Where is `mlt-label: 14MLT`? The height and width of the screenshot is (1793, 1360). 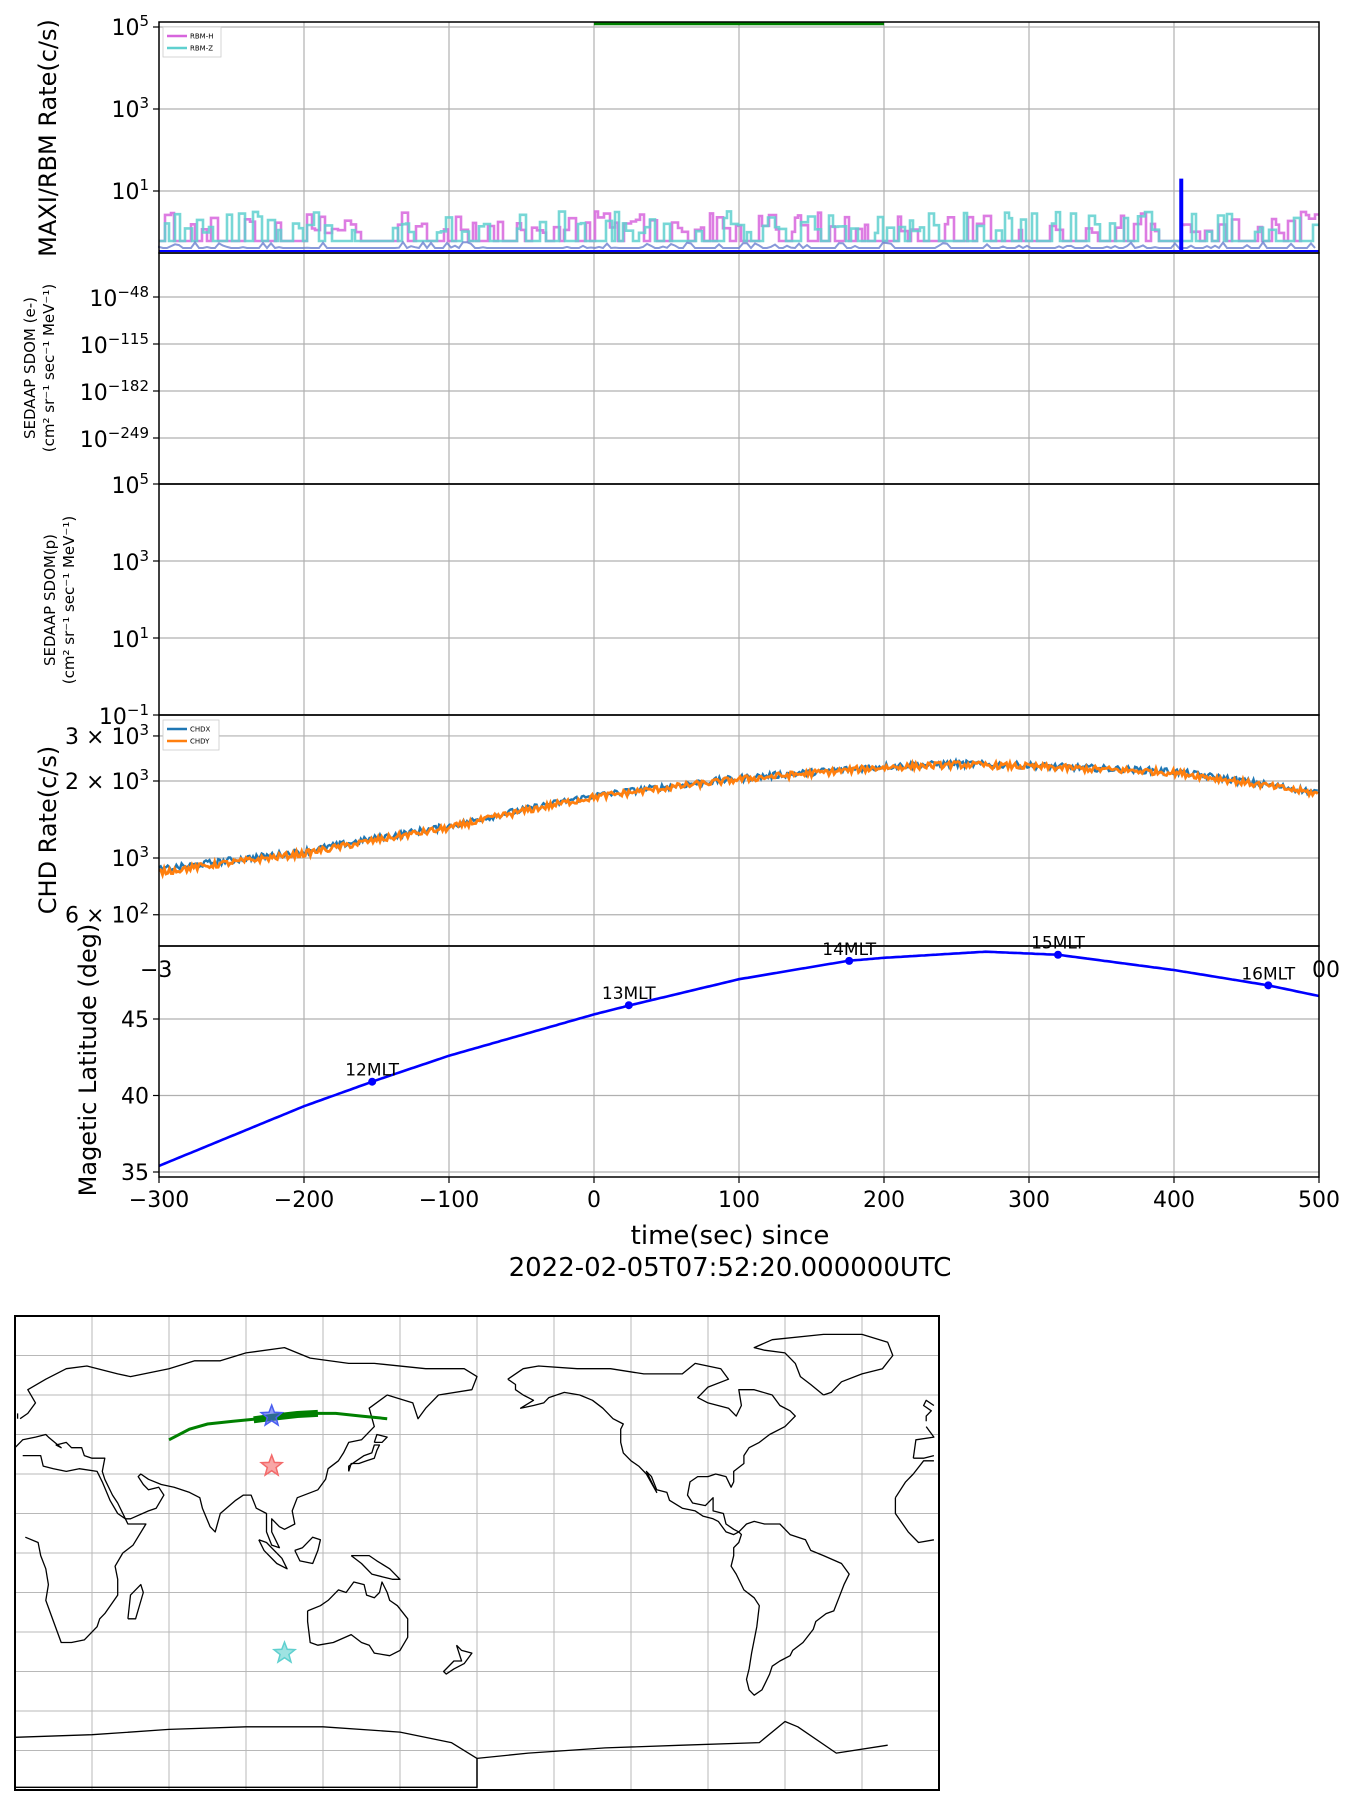
mlt-label: 14MLT is located at coordinates (849, 950).